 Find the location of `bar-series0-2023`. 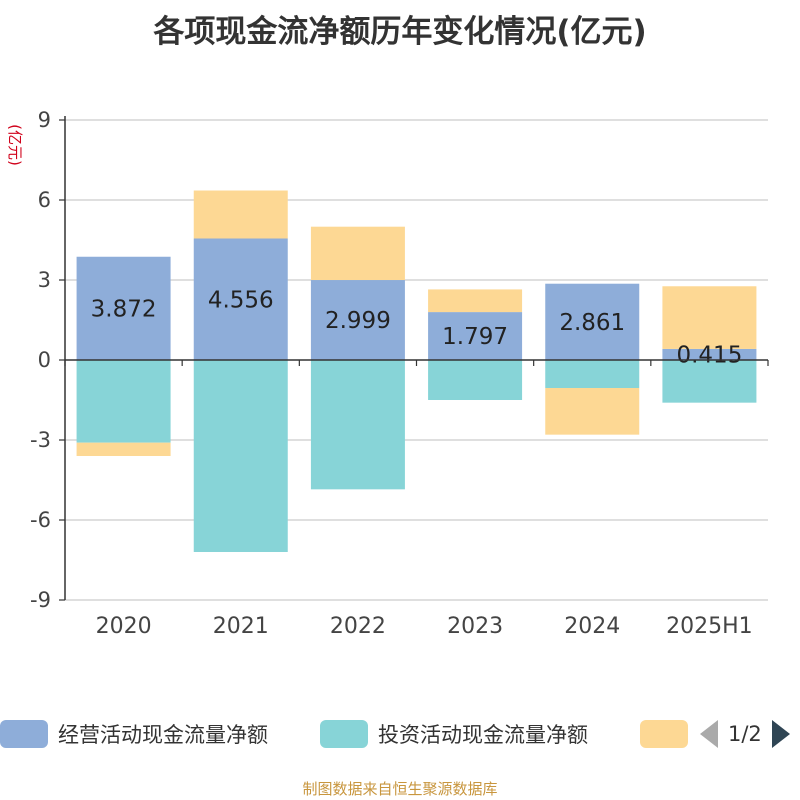

bar-series0-2023 is located at coordinates (475, 336).